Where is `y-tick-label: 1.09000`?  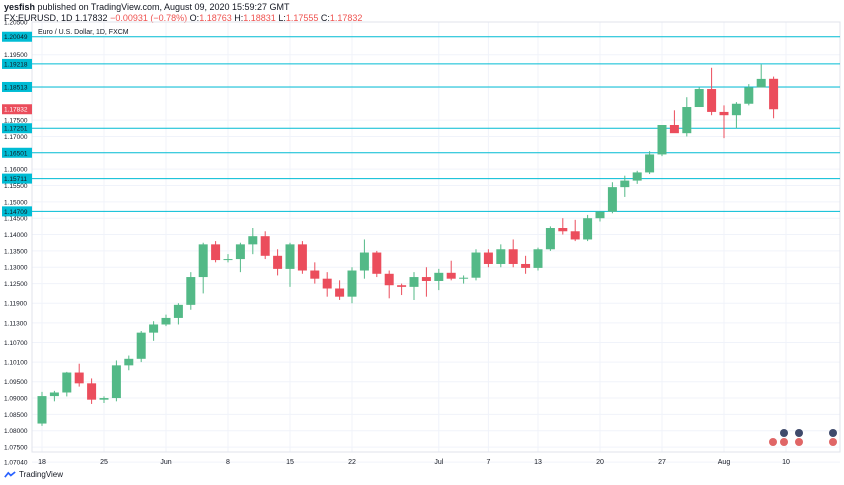
y-tick-label: 1.09000 is located at coordinates (16, 399).